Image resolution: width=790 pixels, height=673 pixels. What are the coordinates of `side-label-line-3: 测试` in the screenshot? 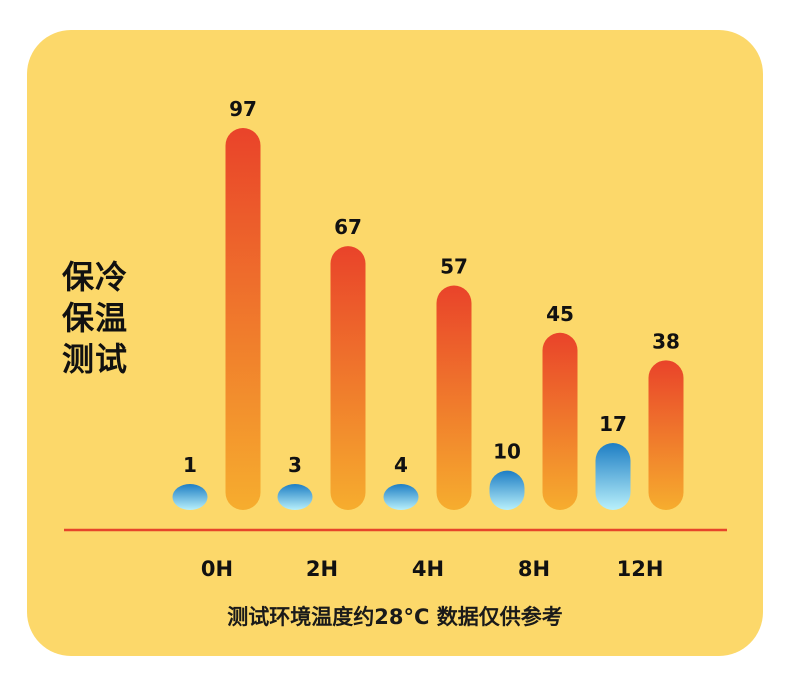 It's located at (95, 359).